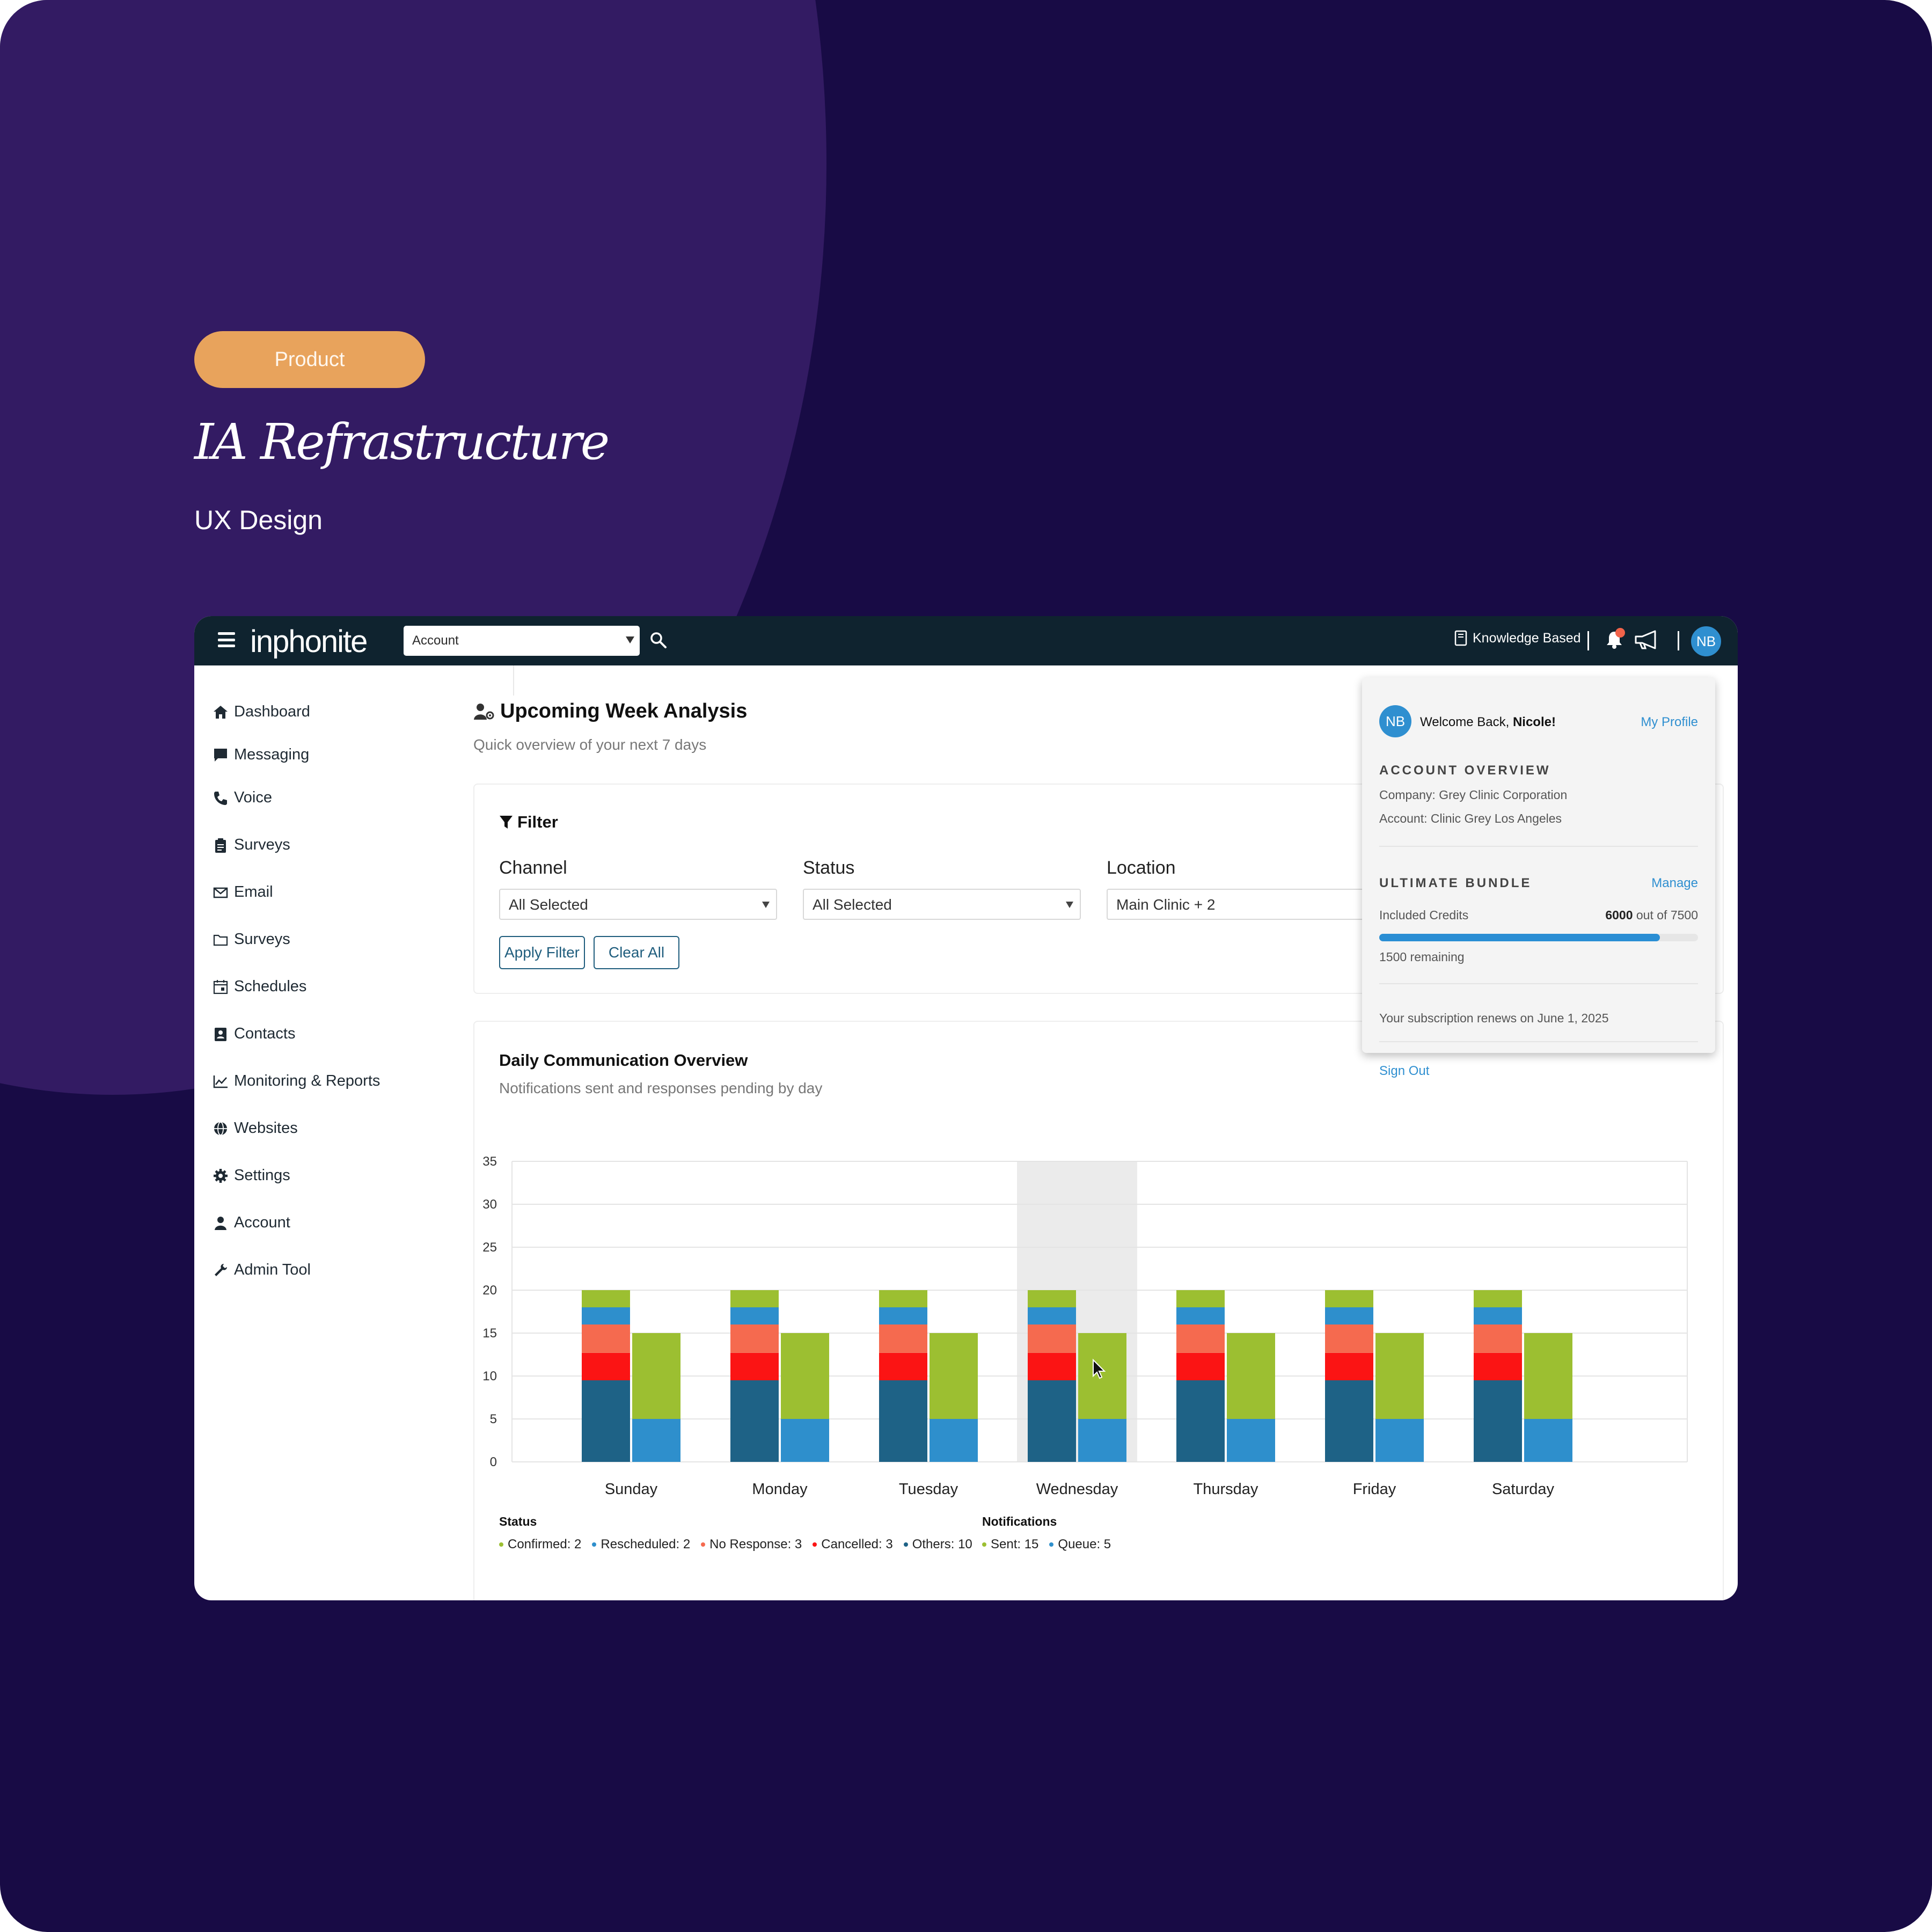  I want to click on calendar-icon, so click(220, 986).